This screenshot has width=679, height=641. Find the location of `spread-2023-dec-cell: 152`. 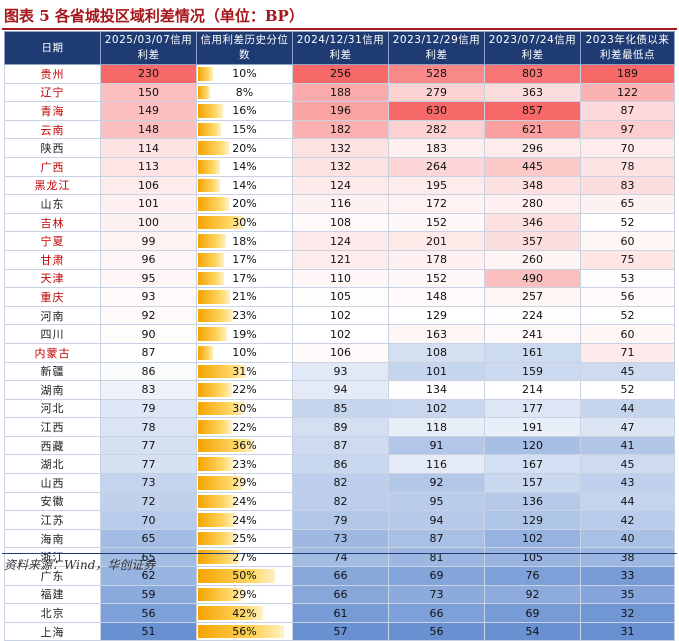

spread-2023-dec-cell: 152 is located at coordinates (436, 278).